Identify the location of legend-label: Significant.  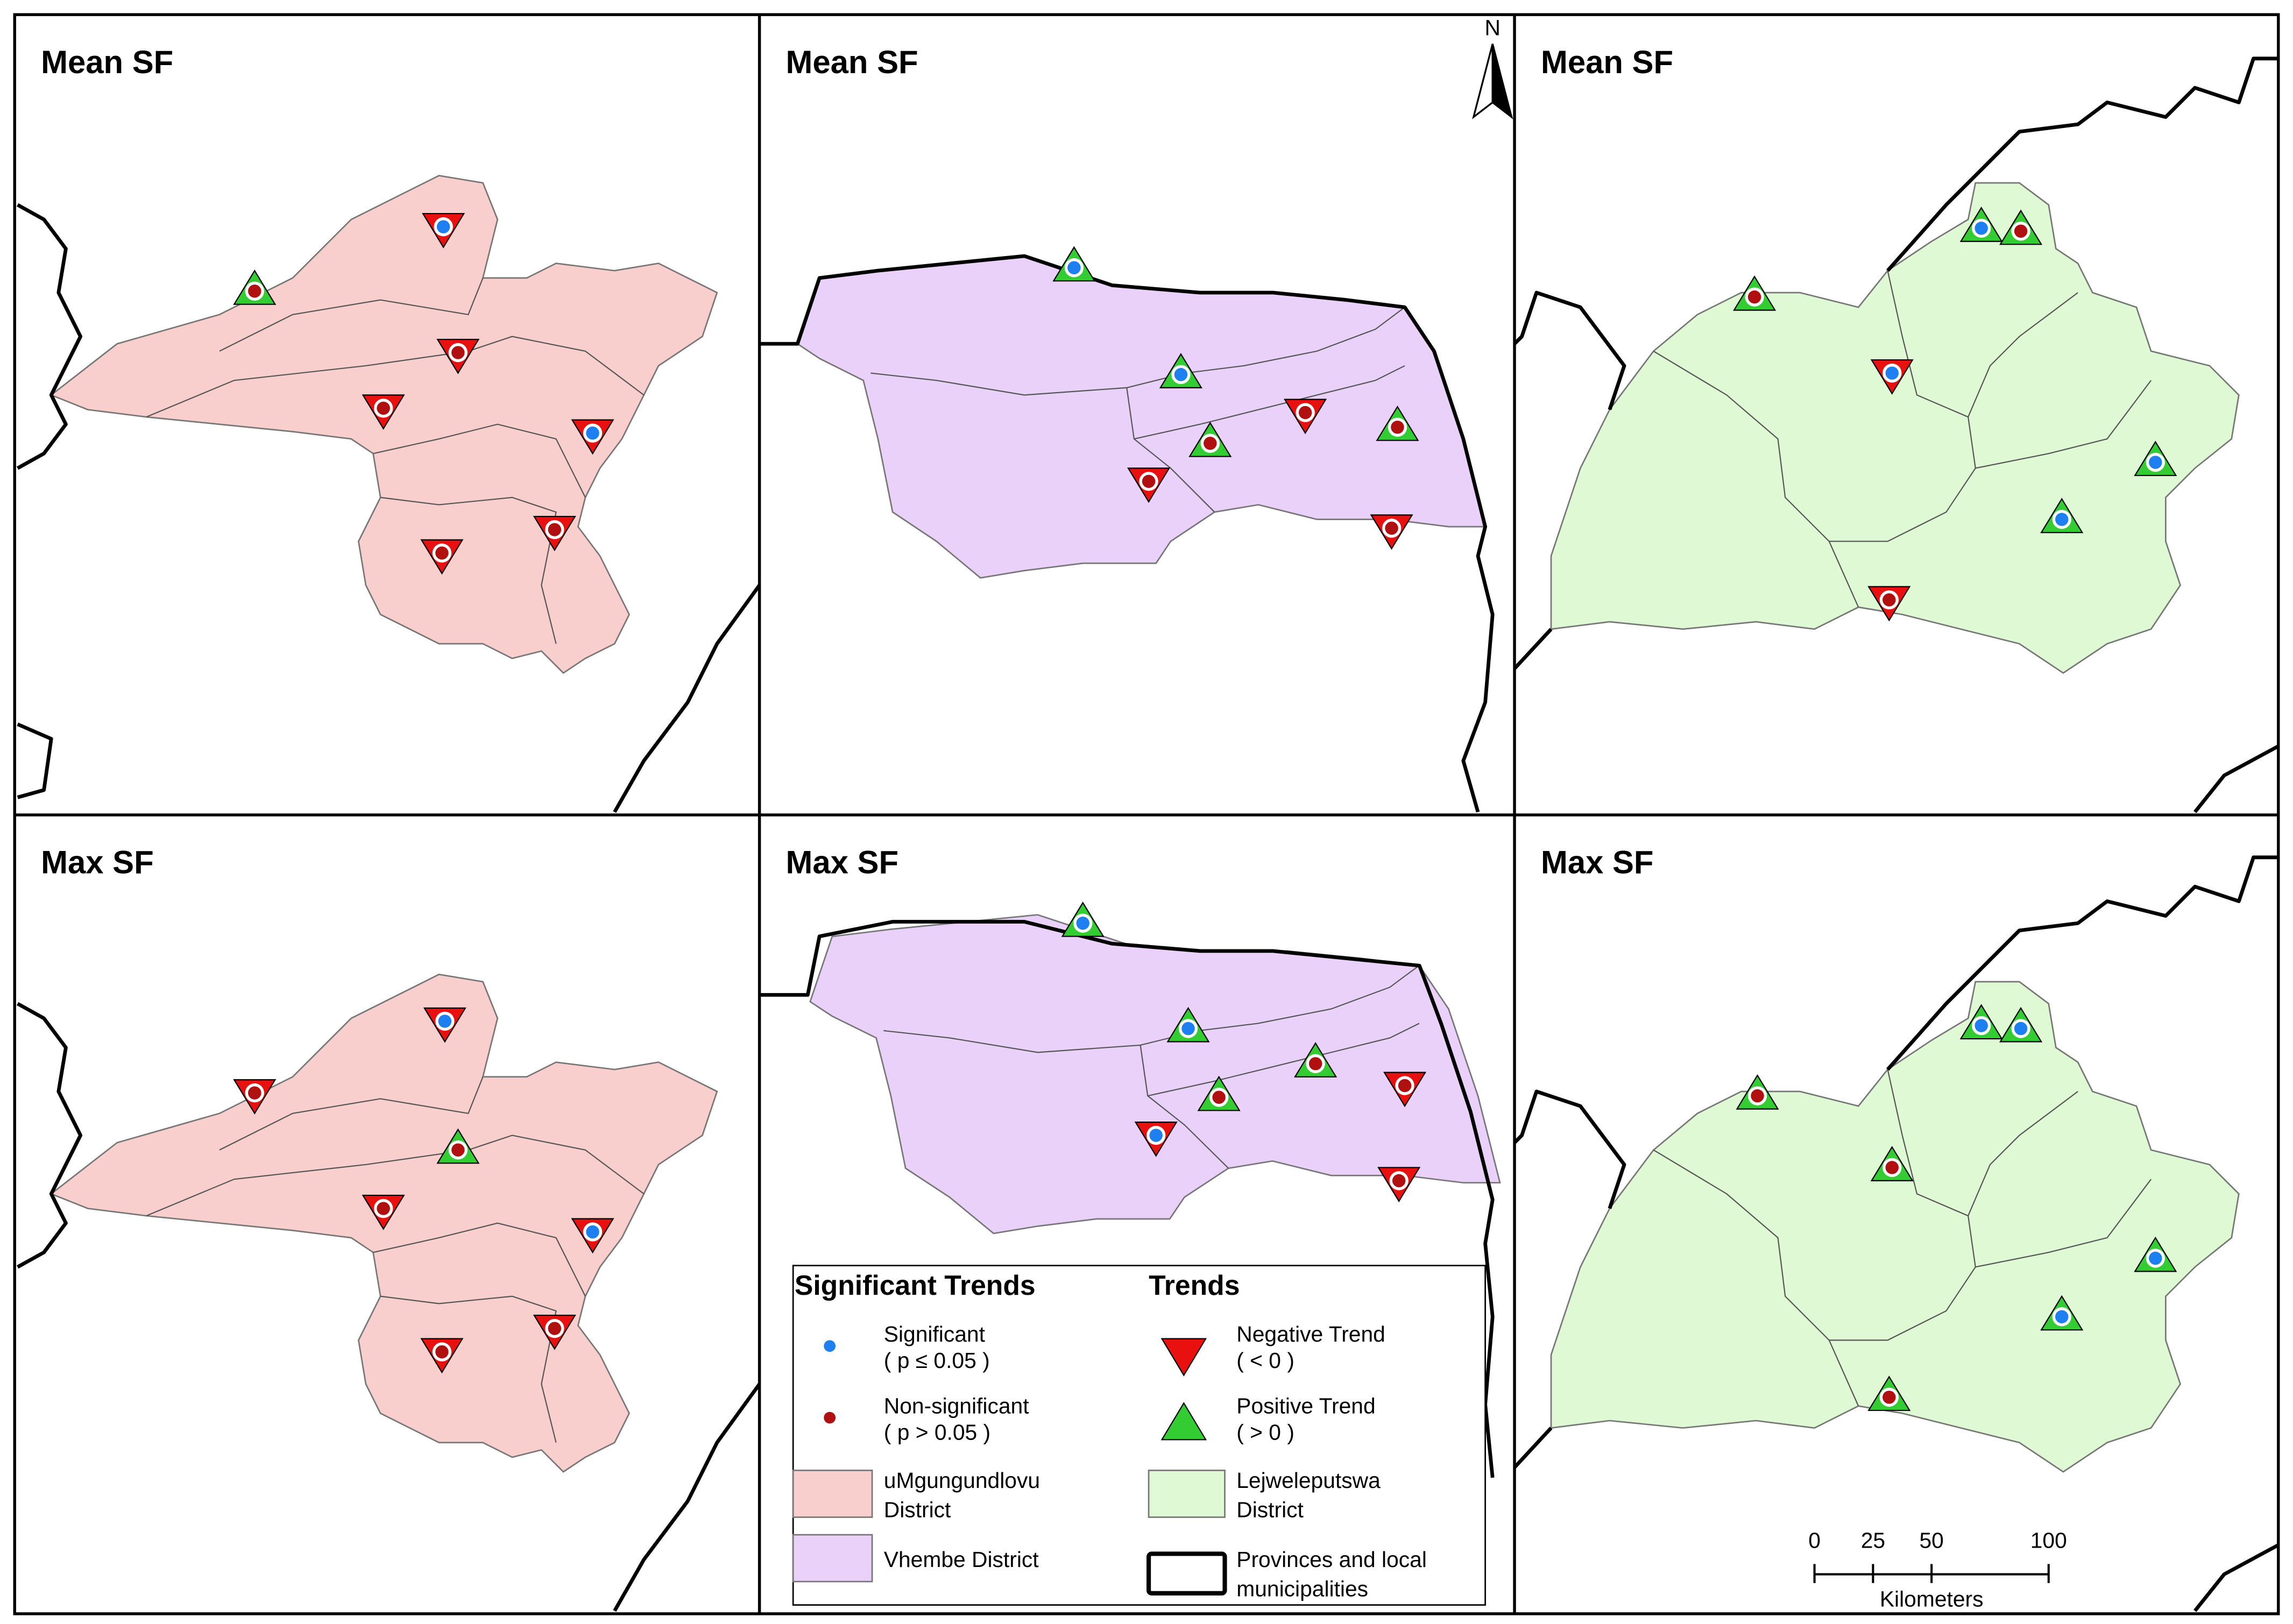
(935, 1334).